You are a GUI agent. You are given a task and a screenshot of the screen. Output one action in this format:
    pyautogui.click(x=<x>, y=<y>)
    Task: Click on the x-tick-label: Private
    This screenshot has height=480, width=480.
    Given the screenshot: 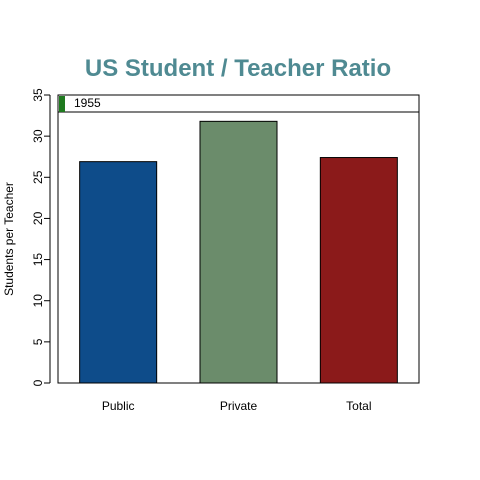 What is the action you would take?
    pyautogui.click(x=239, y=406)
    